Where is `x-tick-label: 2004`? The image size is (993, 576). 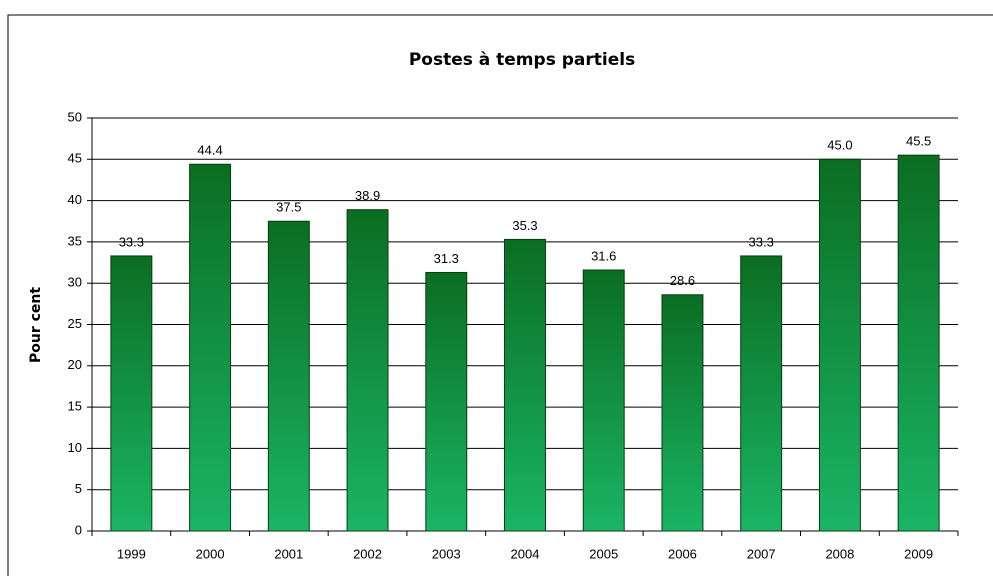
x-tick-label: 2004 is located at coordinates (525, 553).